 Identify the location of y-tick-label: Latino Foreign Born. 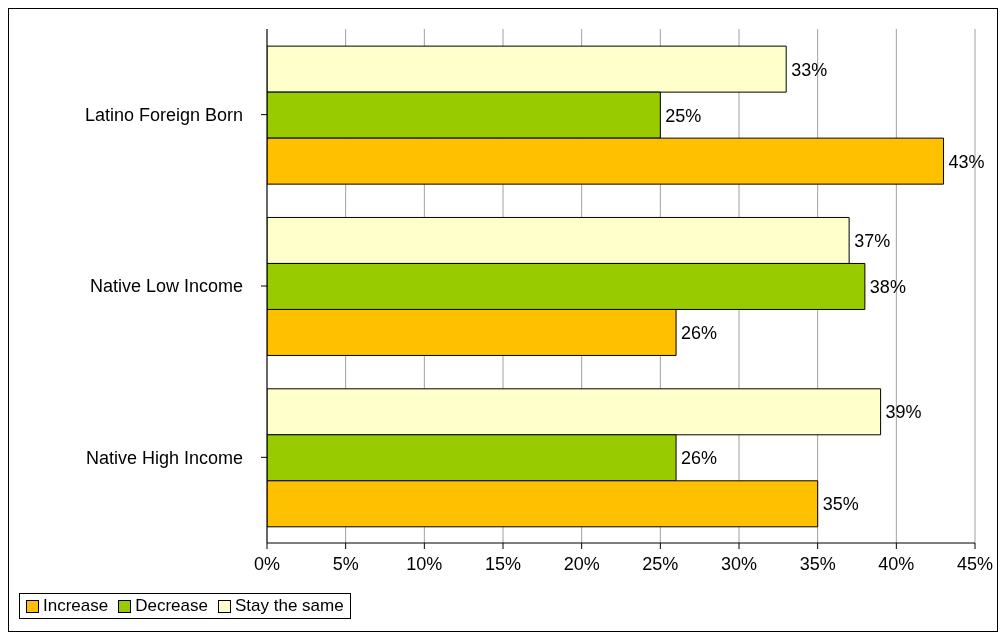
(163, 115).